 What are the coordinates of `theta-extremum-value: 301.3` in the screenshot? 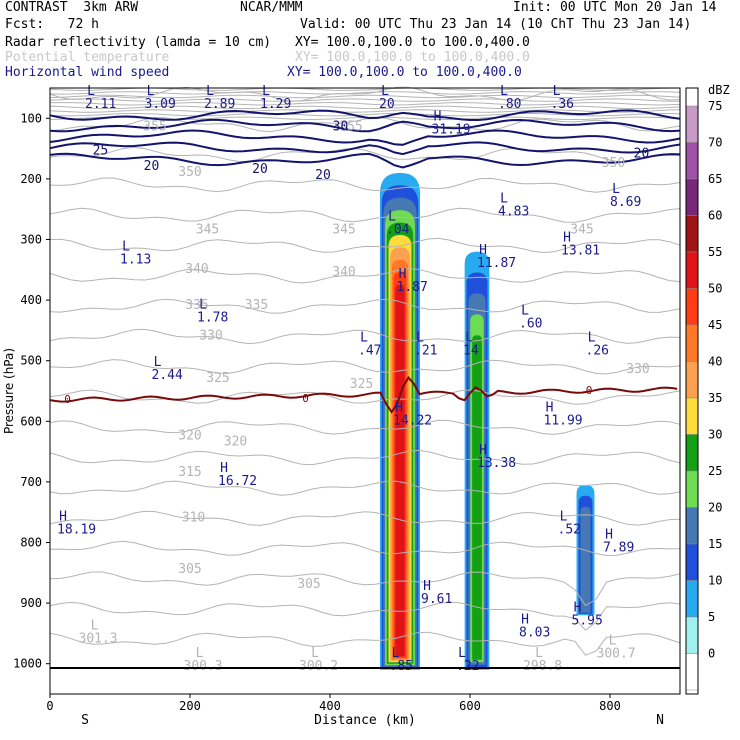 It's located at (98, 638).